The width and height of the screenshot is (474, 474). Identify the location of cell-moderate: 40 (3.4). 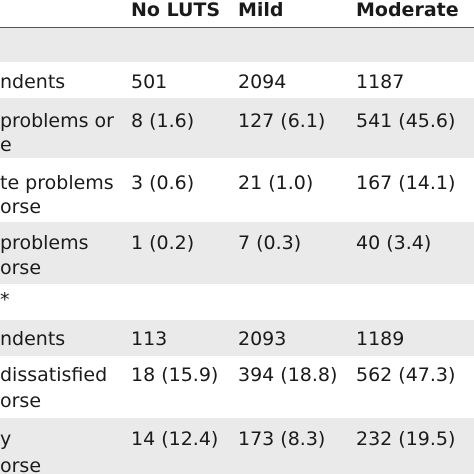
(394, 243).